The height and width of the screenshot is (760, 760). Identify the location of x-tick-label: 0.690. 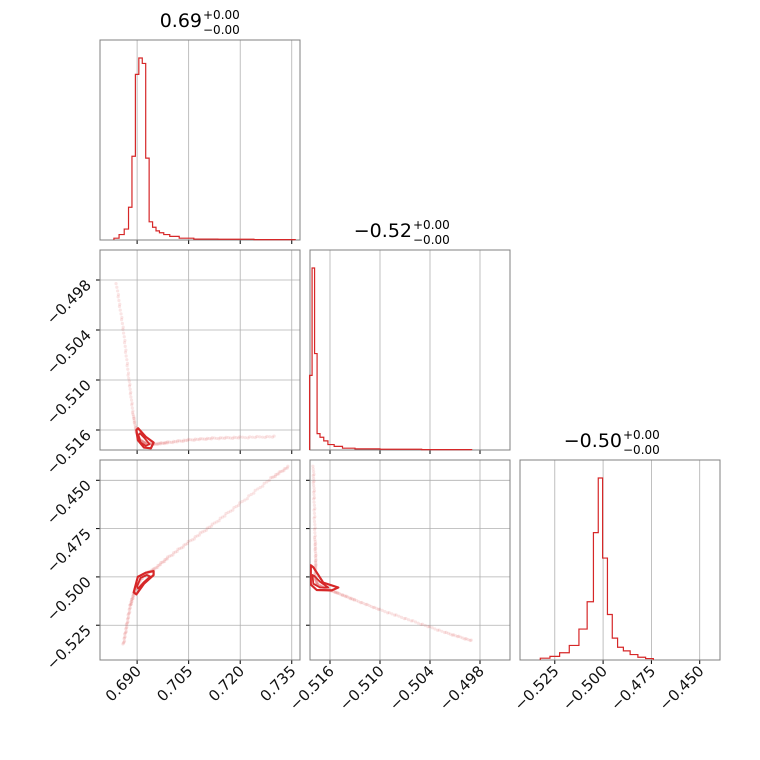
(123, 683).